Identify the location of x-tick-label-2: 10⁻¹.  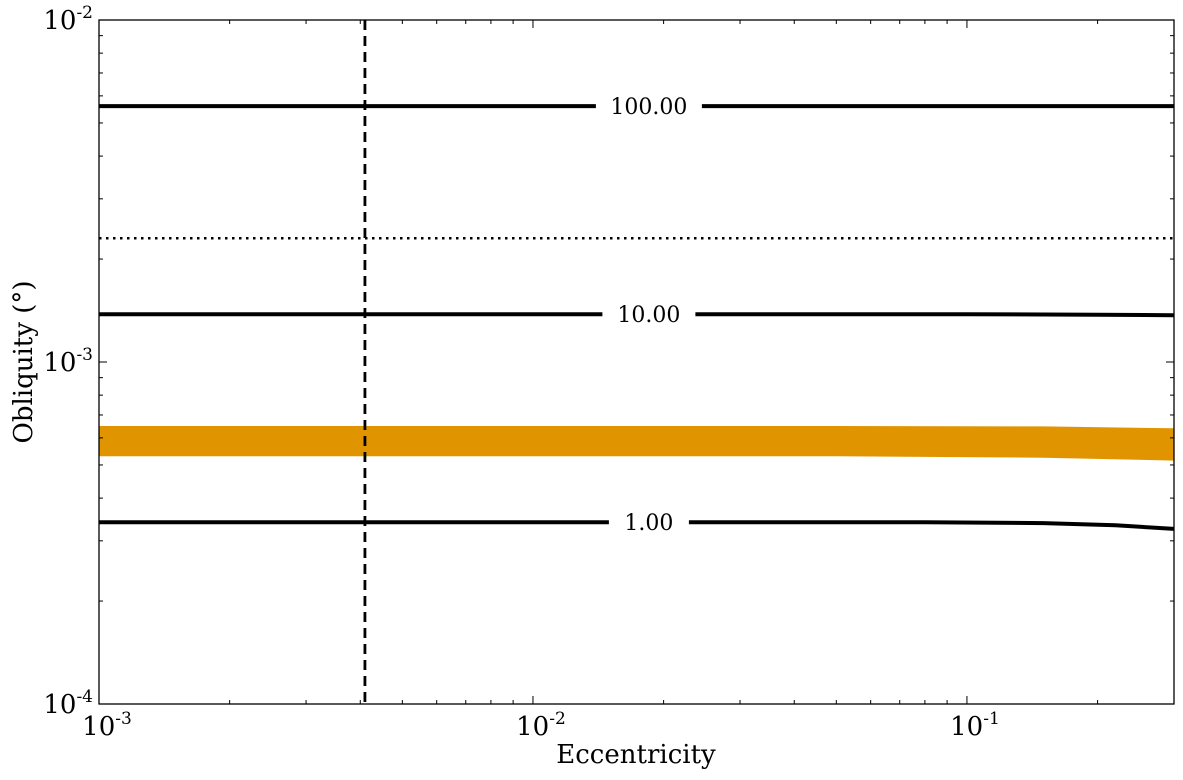
(975, 725).